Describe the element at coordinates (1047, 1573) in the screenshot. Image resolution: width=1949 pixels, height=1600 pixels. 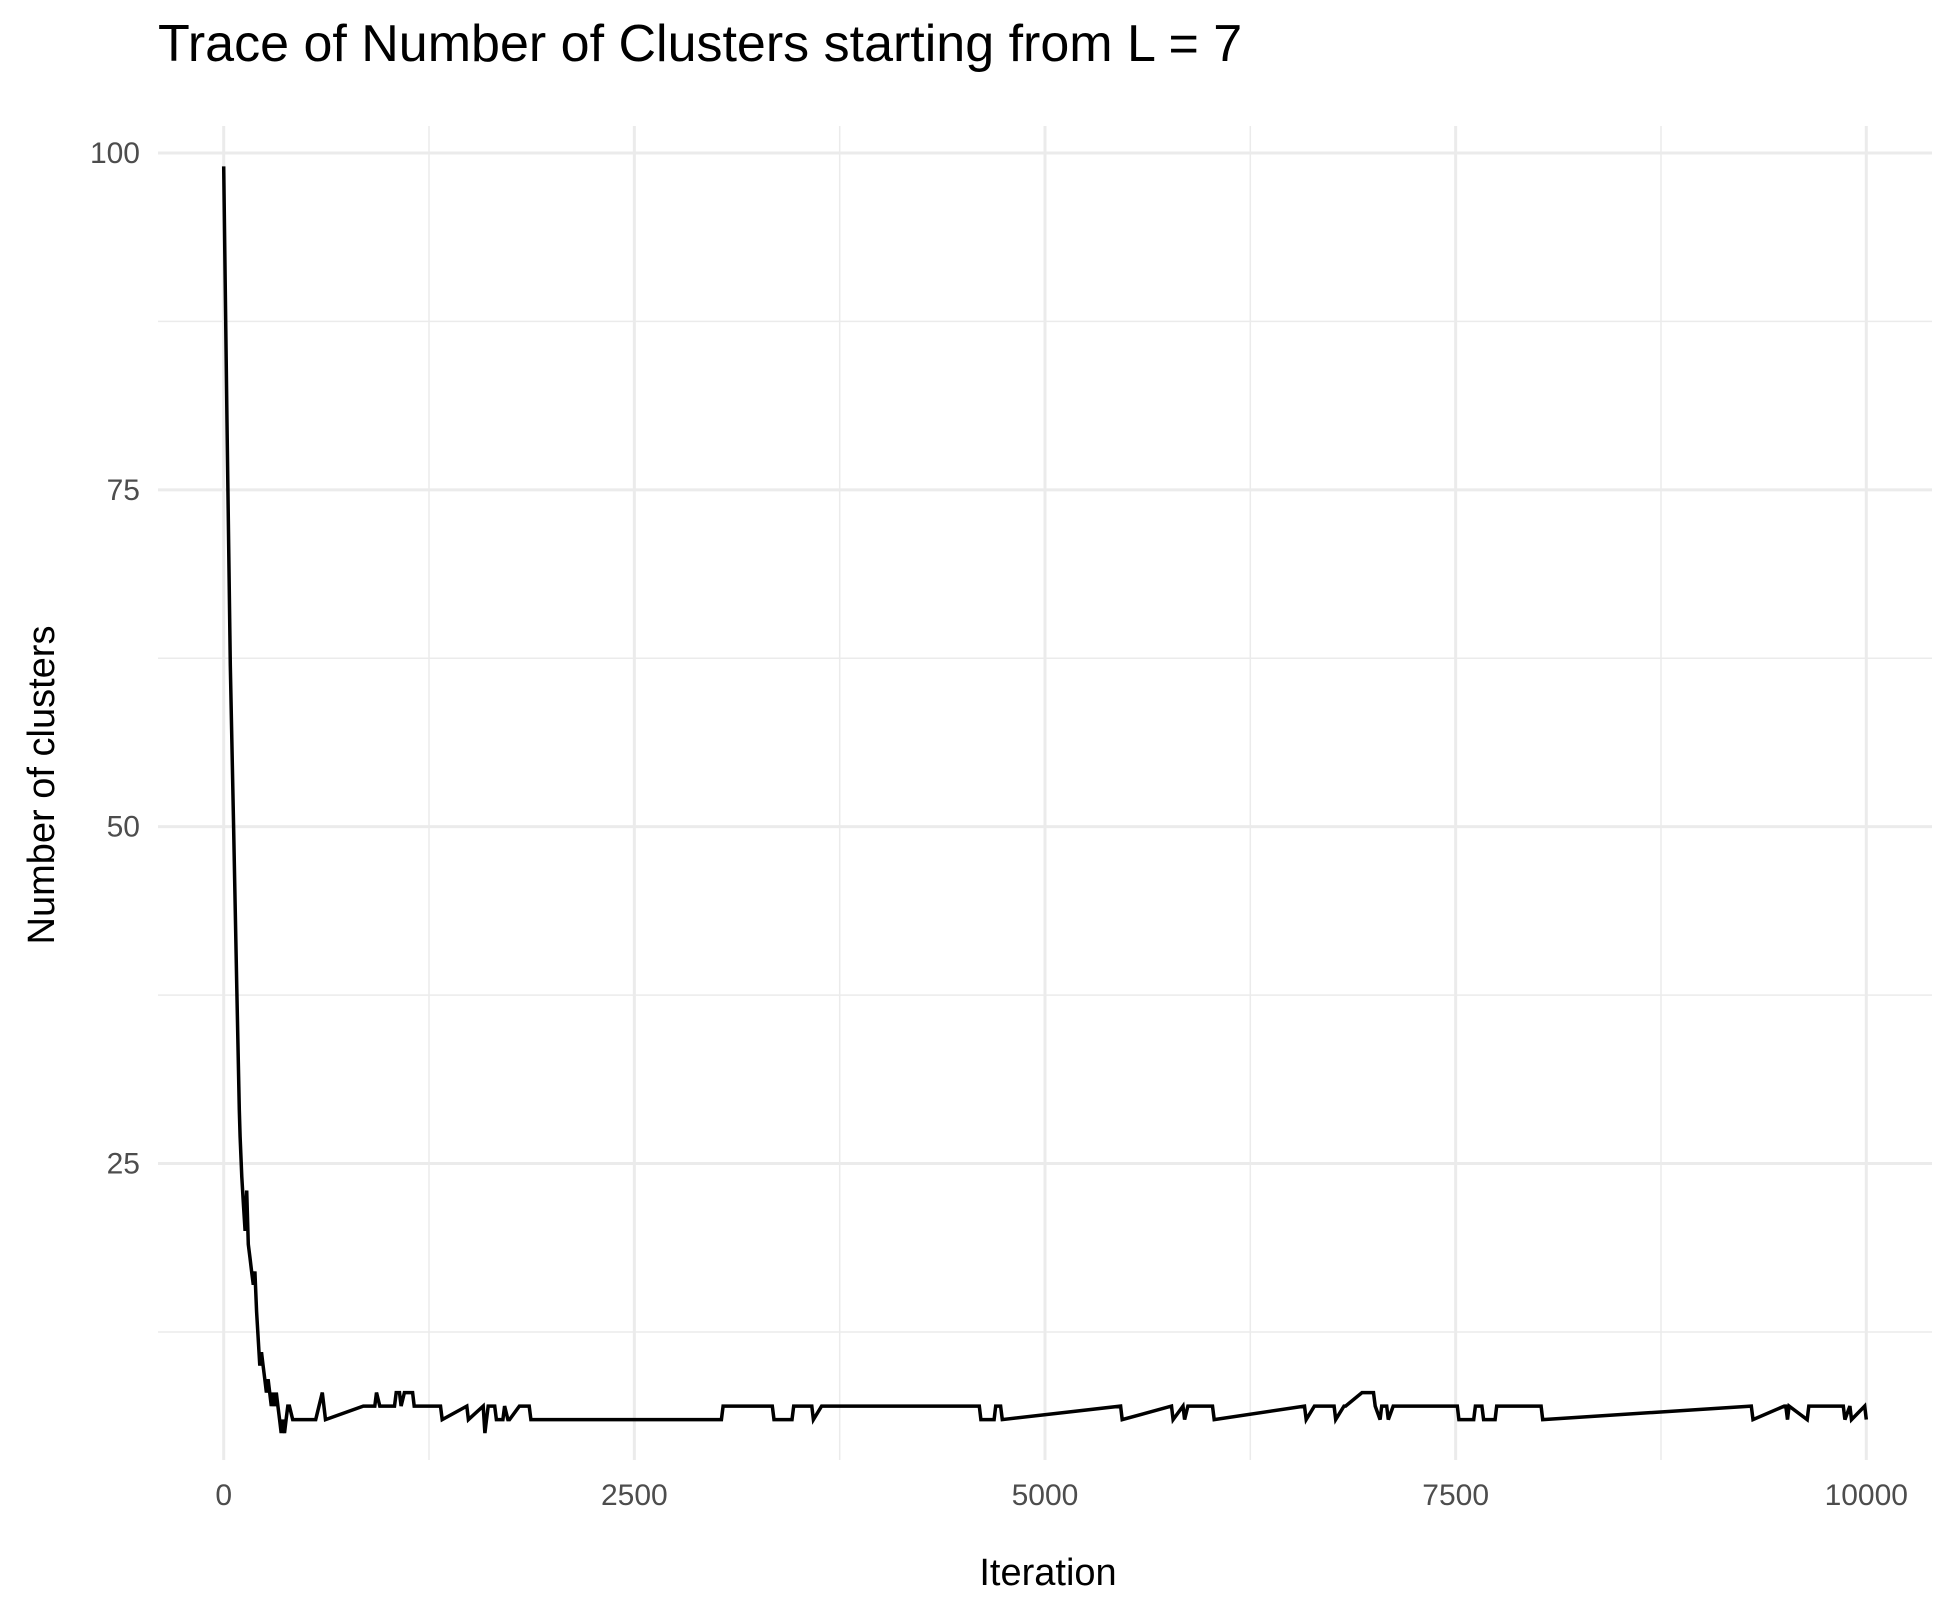
I see `x-axis-title: Iteration` at that location.